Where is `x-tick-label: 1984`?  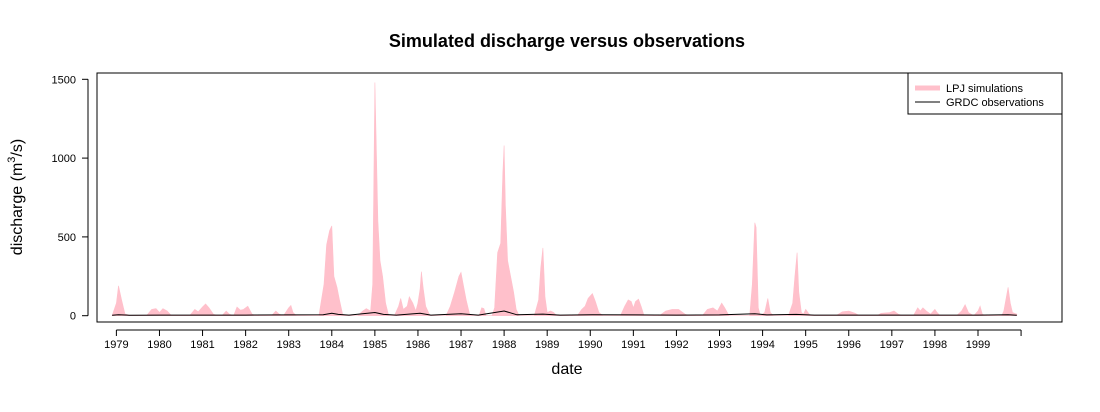 x-tick-label: 1984 is located at coordinates (332, 345).